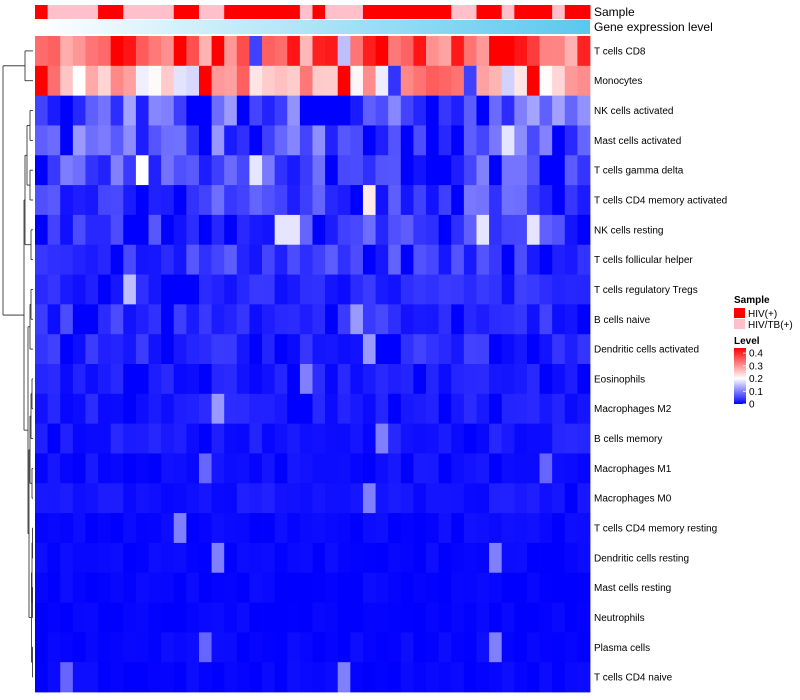 This screenshot has width=800, height=700. Describe the element at coordinates (747, 341) in the screenshot. I see `legend-level-title: Level` at that location.